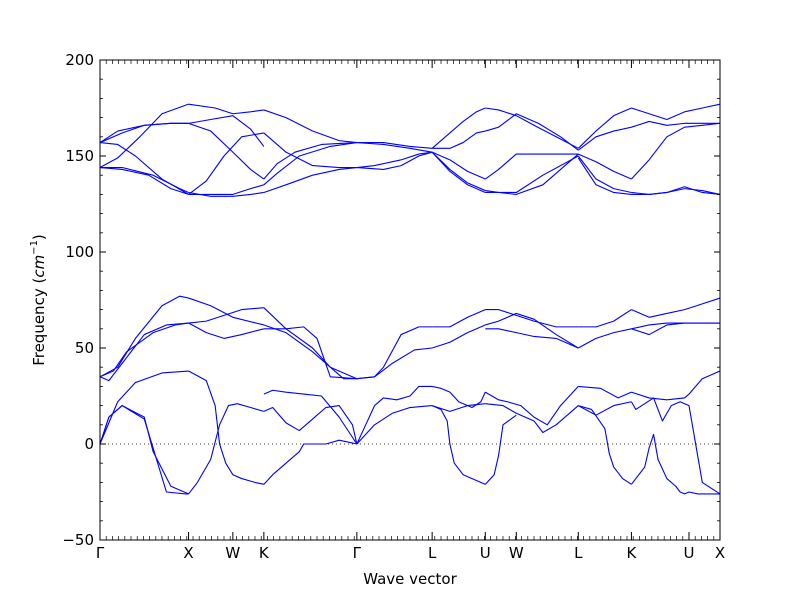  What do you see at coordinates (39, 237) in the screenshot?
I see `y-axis-title-close: )` at bounding box center [39, 237].